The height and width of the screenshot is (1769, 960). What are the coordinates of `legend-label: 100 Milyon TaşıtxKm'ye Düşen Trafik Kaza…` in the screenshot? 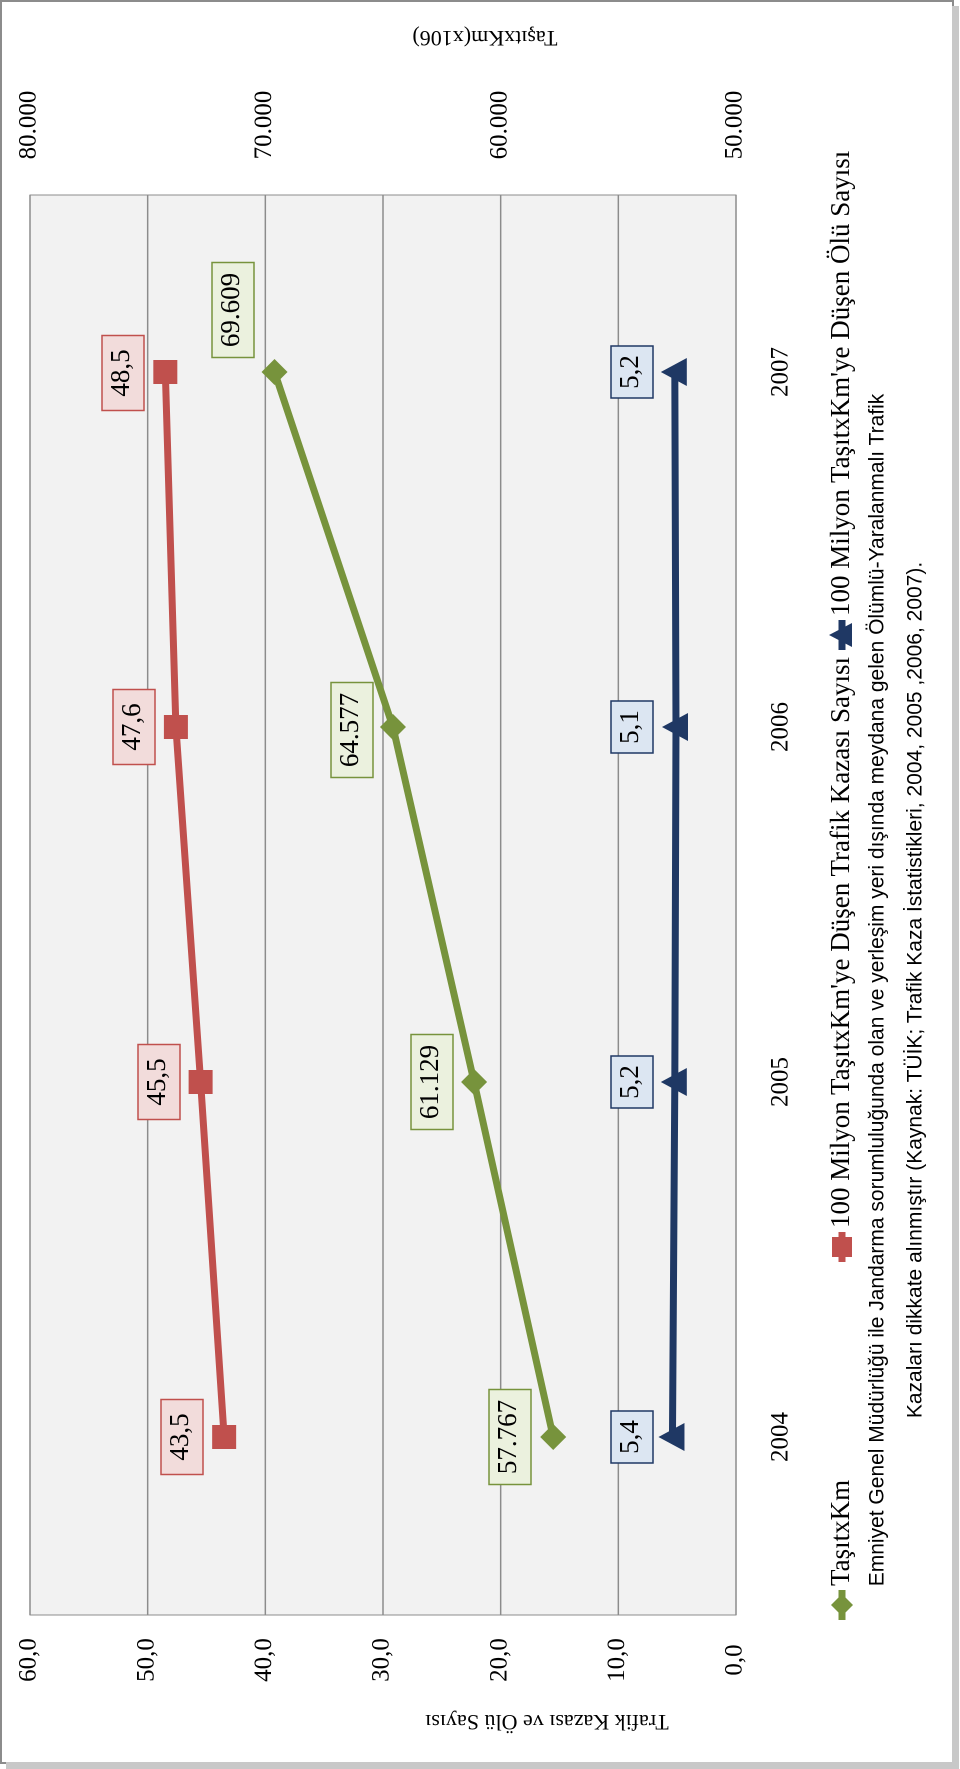 It's located at (840, 942).